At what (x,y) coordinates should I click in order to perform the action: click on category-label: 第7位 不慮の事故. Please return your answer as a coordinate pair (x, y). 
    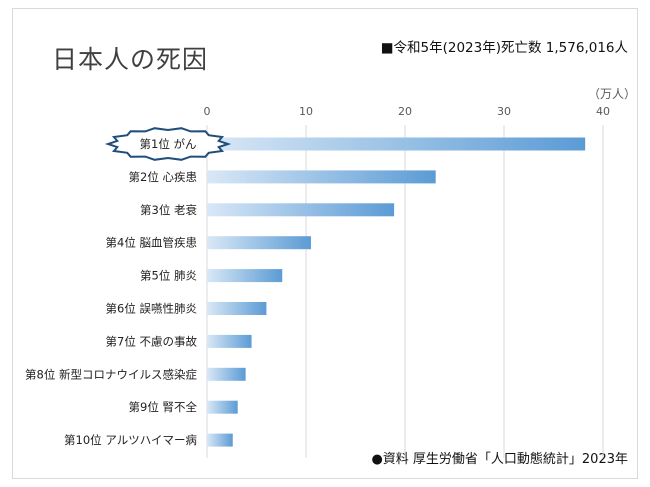
    Looking at the image, I should click on (152, 341).